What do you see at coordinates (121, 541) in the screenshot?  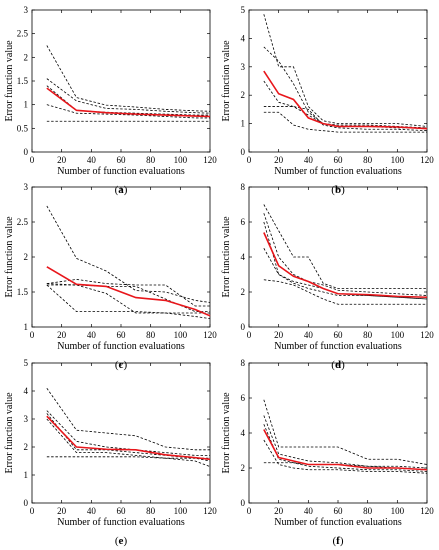 I see `panel-label: (e)` at bounding box center [121, 541].